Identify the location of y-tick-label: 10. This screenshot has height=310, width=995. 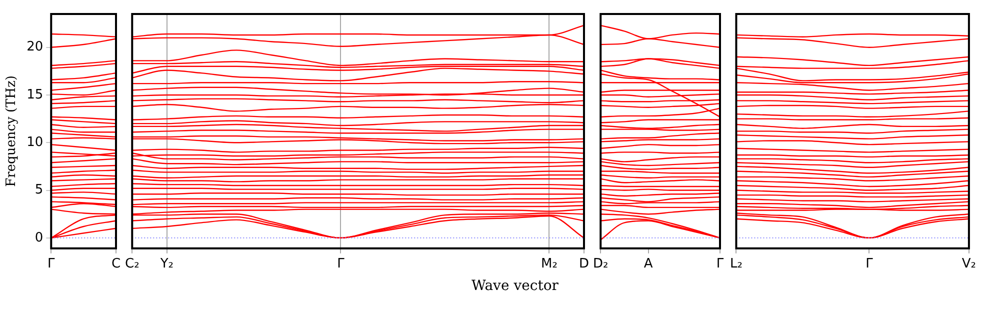
(35, 142).